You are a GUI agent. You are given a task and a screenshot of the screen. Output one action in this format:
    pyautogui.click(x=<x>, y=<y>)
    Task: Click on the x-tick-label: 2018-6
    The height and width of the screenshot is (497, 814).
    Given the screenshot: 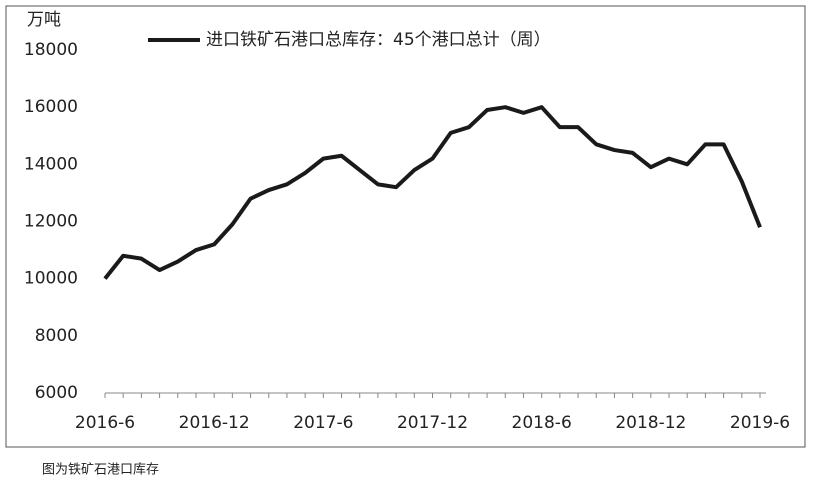 What is the action you would take?
    pyautogui.click(x=542, y=423)
    